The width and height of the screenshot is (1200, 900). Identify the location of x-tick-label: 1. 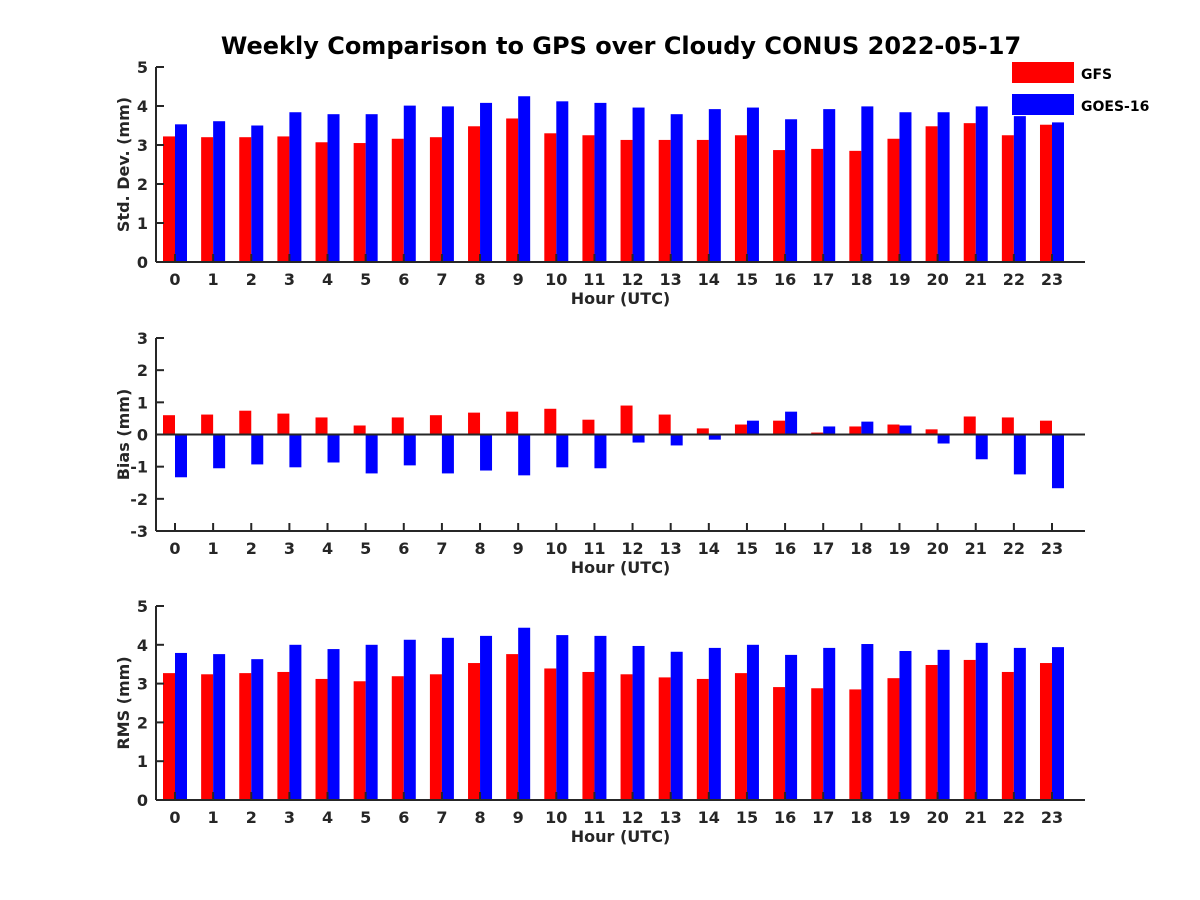
(213, 548).